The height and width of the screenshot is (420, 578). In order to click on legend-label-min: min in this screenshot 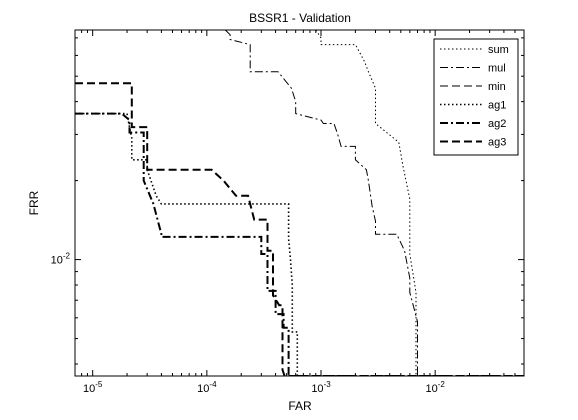, I will do `click(497, 87)`.